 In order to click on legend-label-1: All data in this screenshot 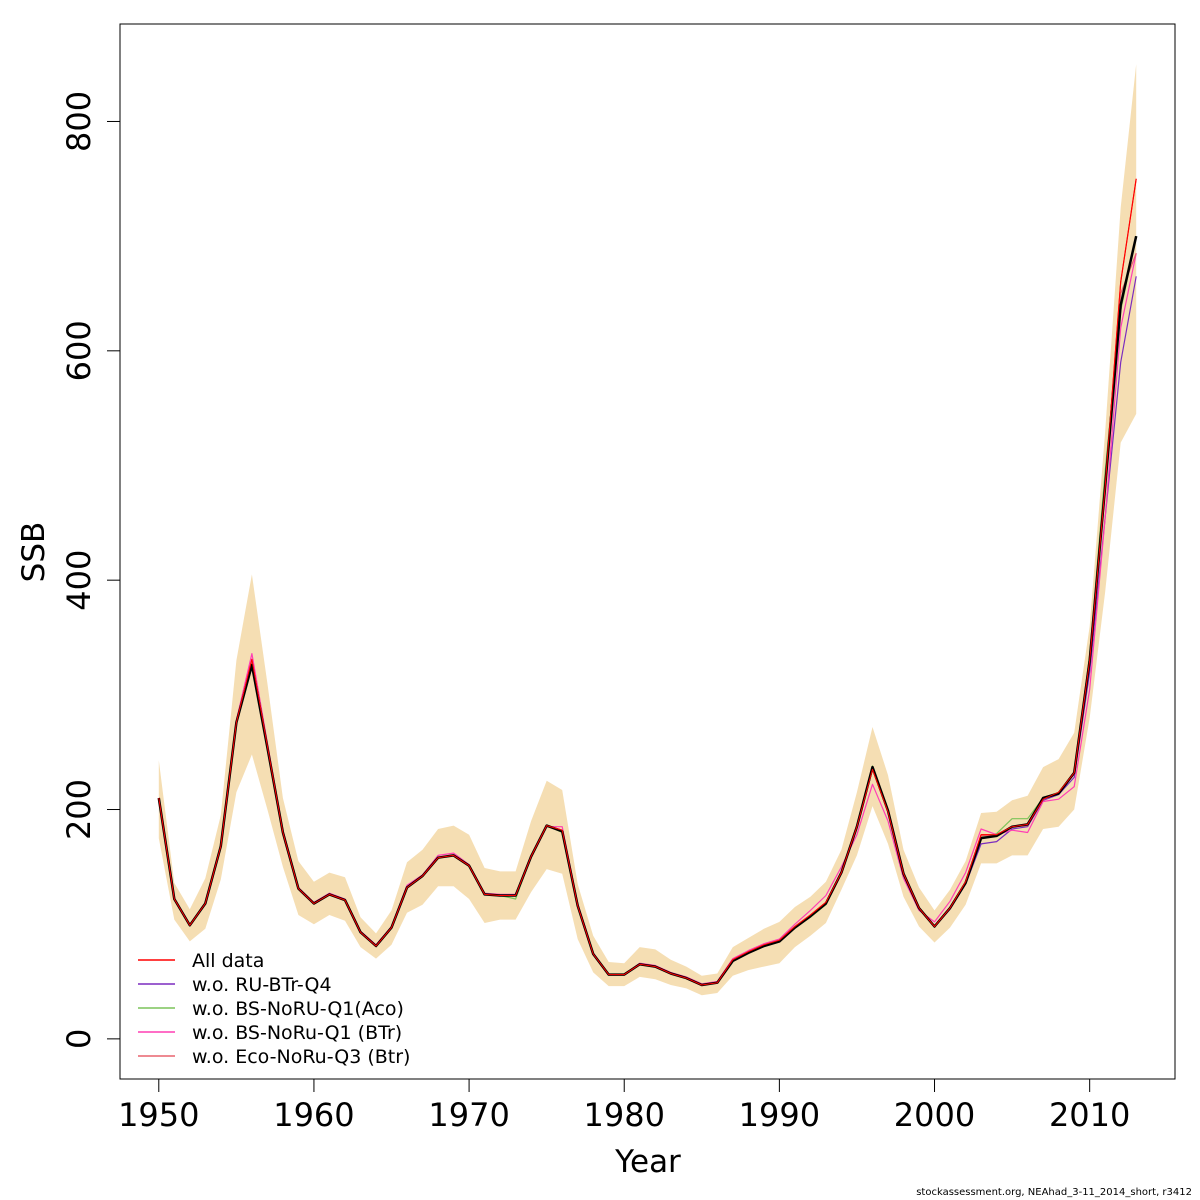, I will do `click(228, 961)`.